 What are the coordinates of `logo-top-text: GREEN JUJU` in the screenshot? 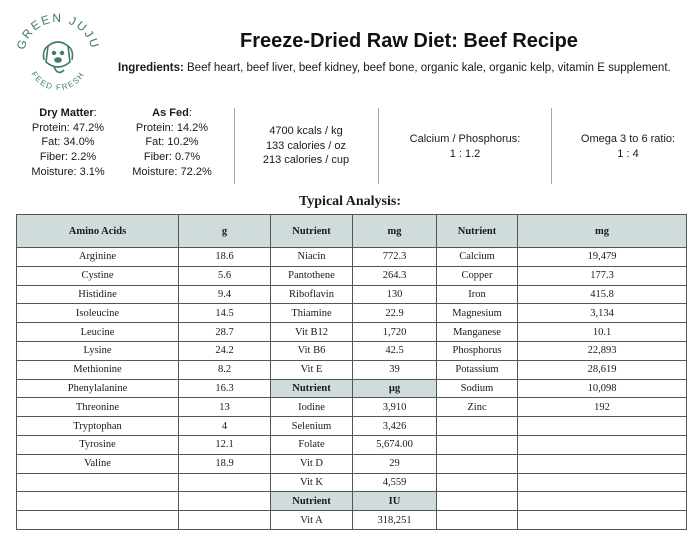 It's located at (58, 31).